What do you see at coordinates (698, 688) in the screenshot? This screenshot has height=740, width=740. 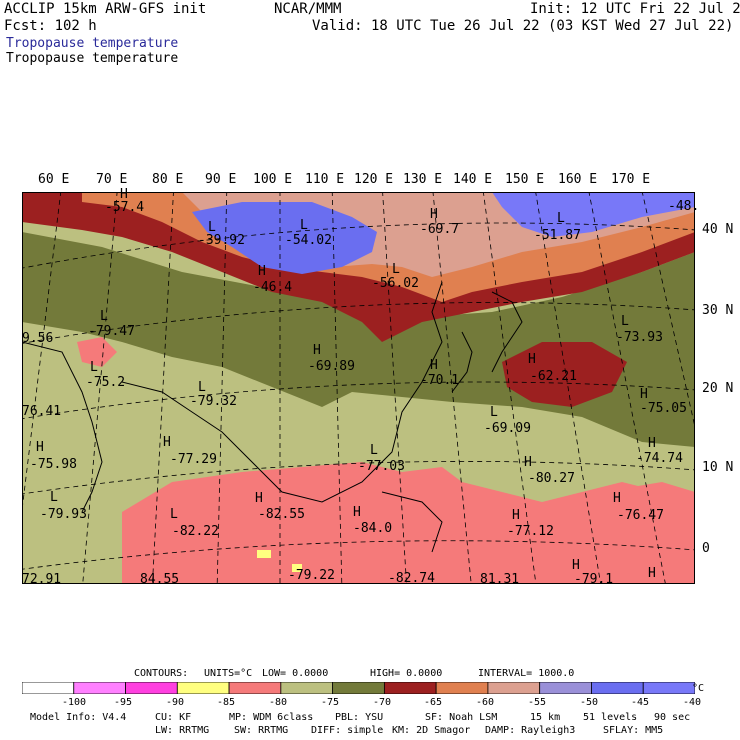 I see `legend-unit: °C` at bounding box center [698, 688].